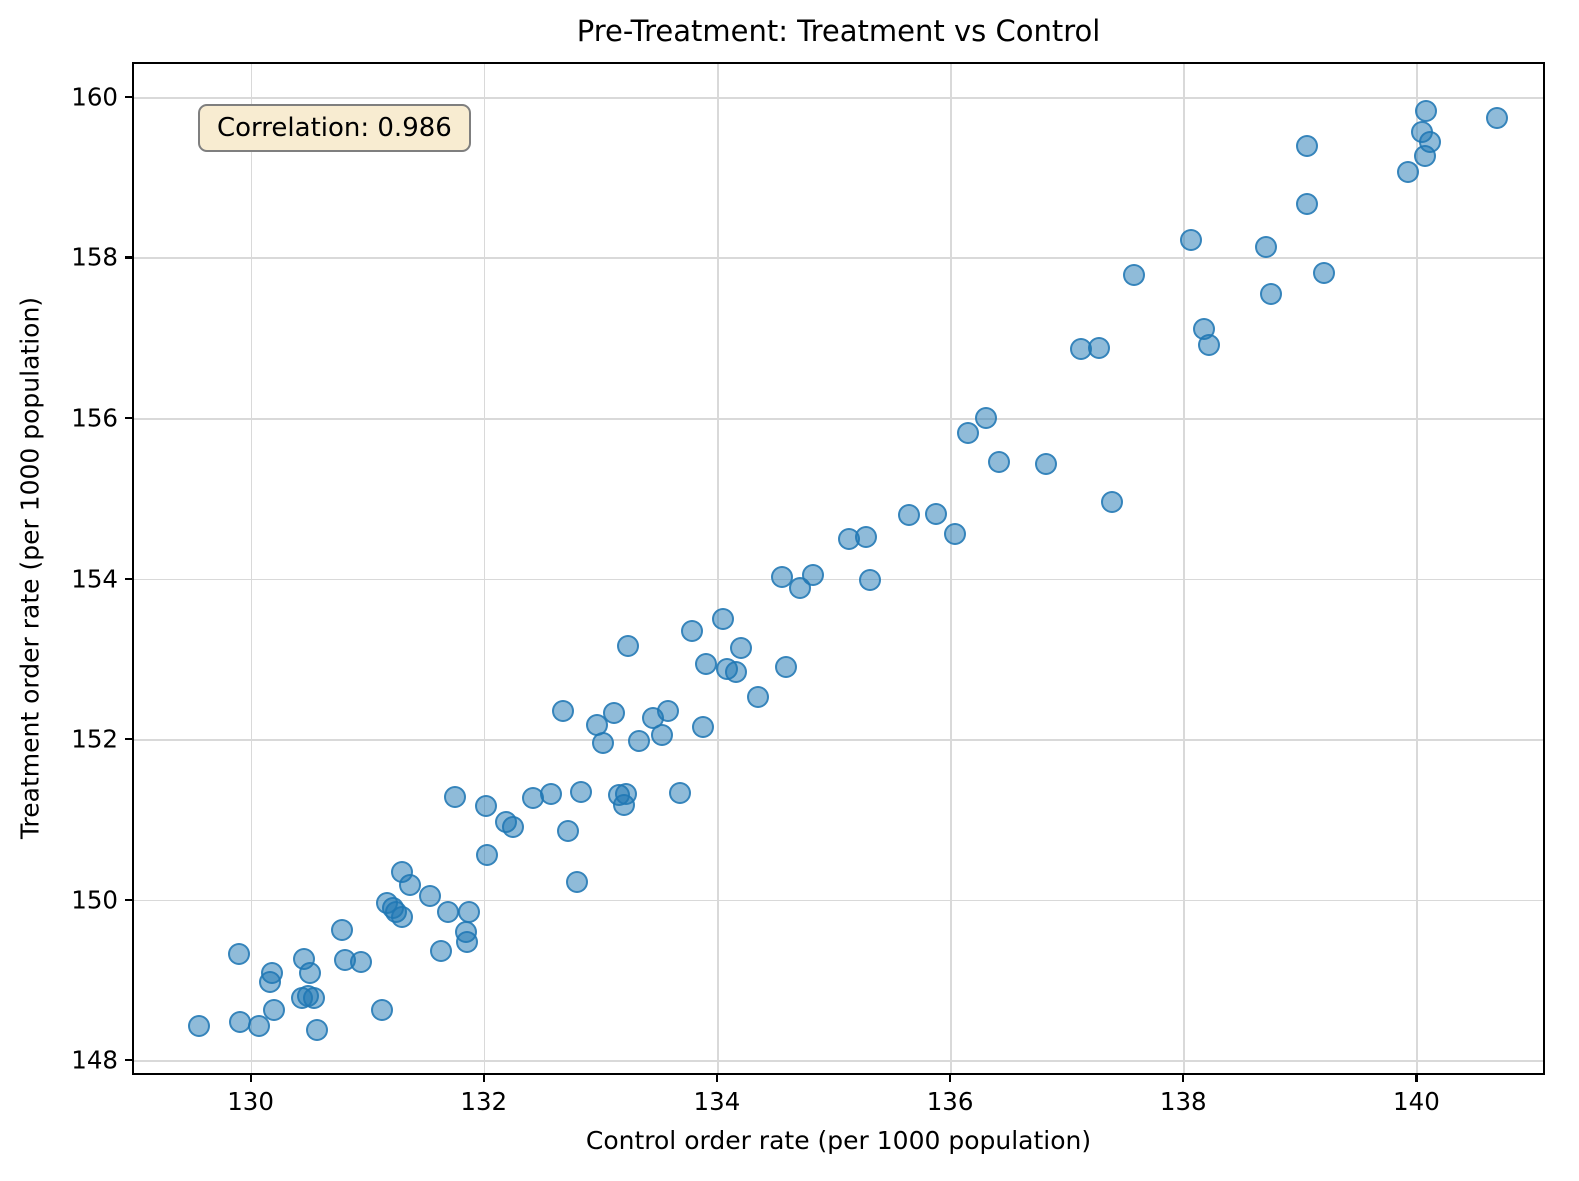 The width and height of the screenshot is (1579, 1181). I want to click on x-tick-label: 134, so click(717, 1101).